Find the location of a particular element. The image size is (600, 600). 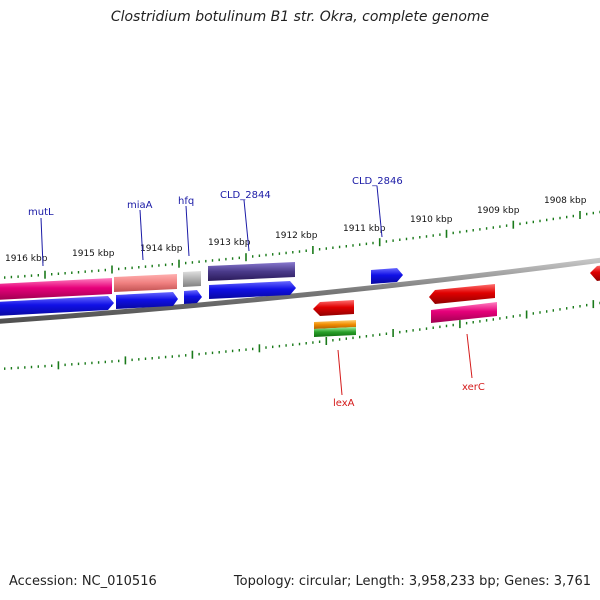

cld2844-leader is located at coordinates (246, 225).